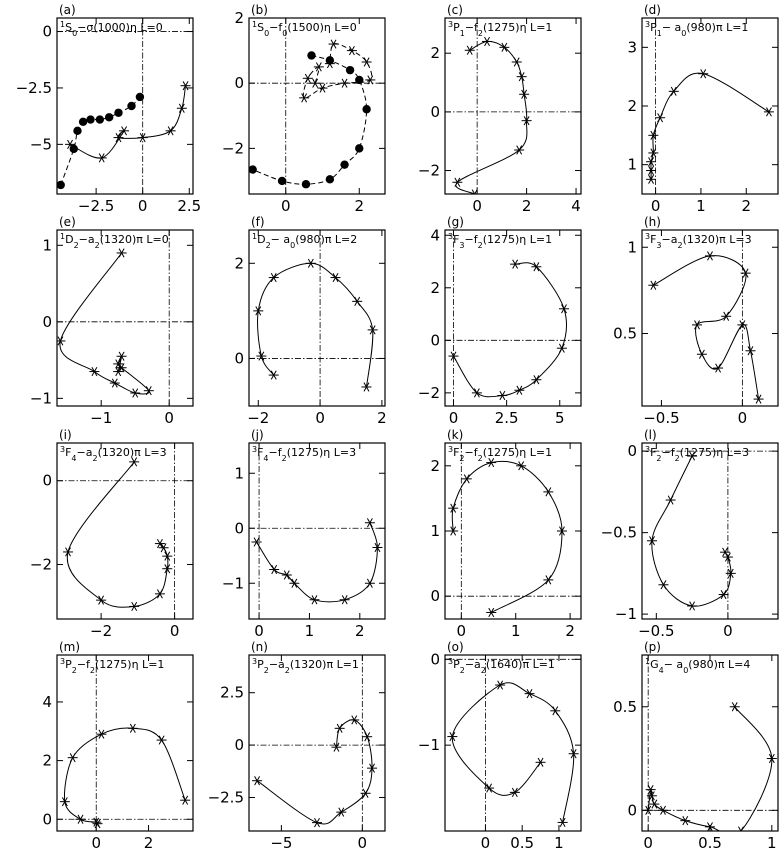  What do you see at coordinates (661, 418) in the screenshot?
I see `x-tick-label: −0.5` at bounding box center [661, 418].